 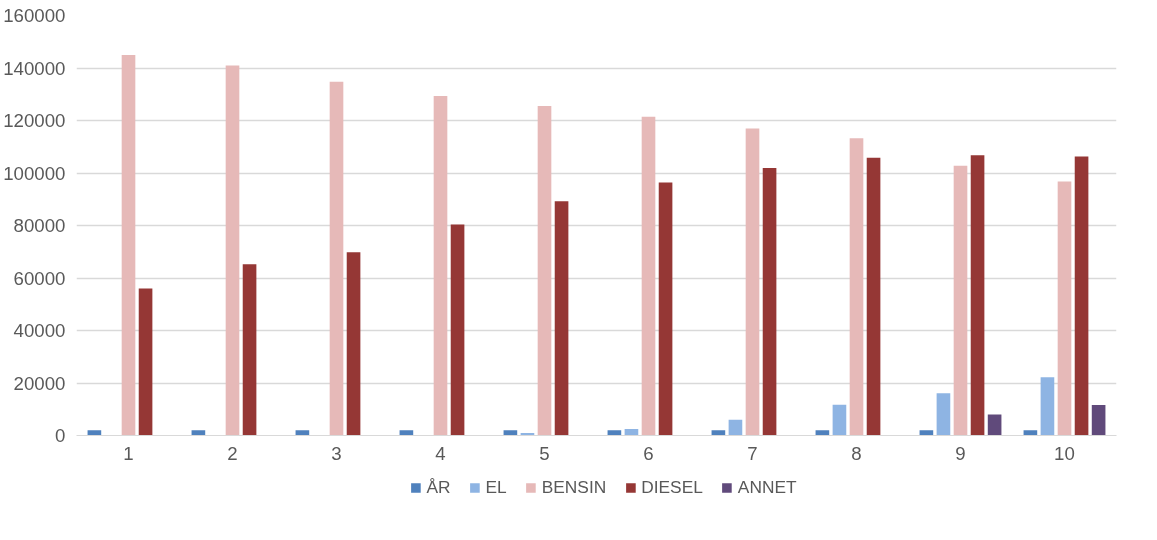 I want to click on y-tick-label: 100000, so click(x=34, y=173).